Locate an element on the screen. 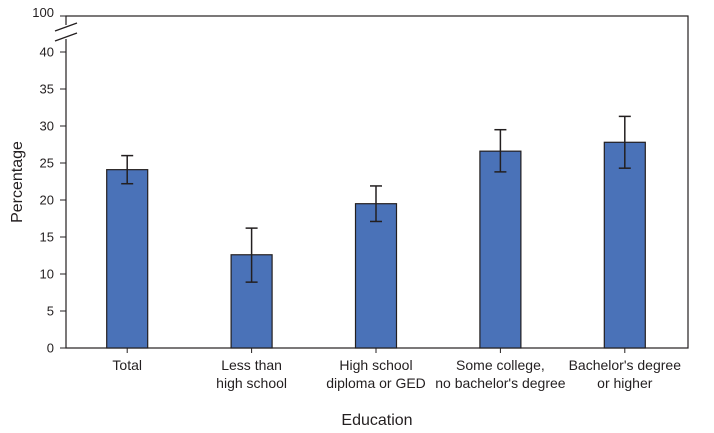 The height and width of the screenshot is (433, 714). x-tick-label: High school diploma or GED is located at coordinates (376, 374).